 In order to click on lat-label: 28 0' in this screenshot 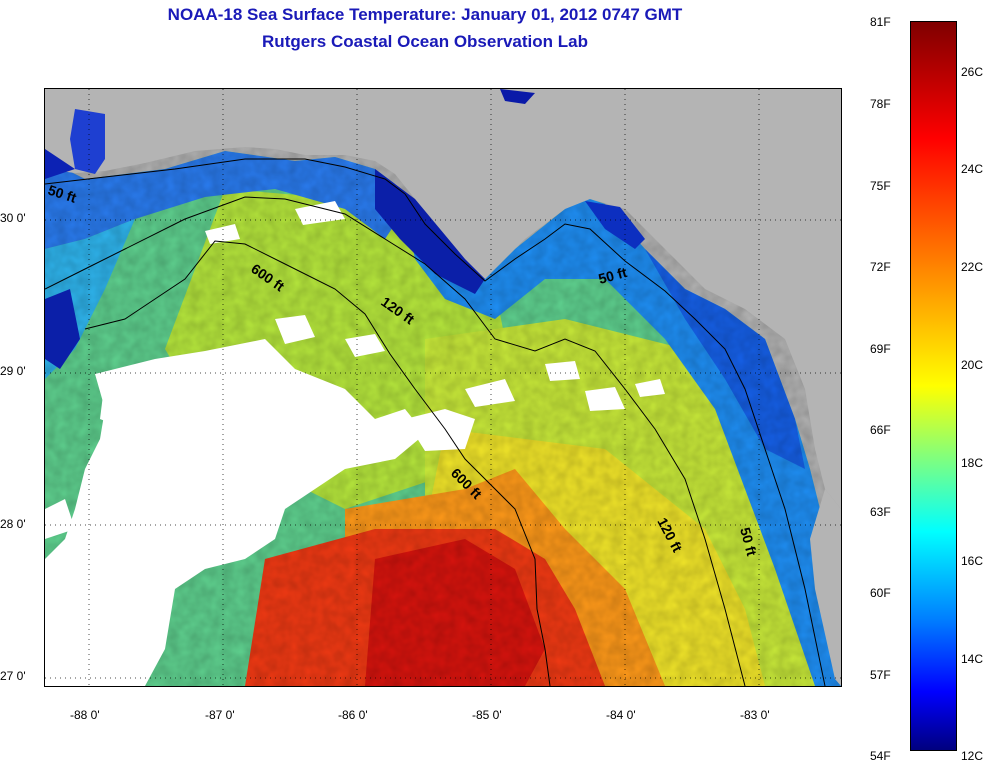, I will do `click(13, 524)`.